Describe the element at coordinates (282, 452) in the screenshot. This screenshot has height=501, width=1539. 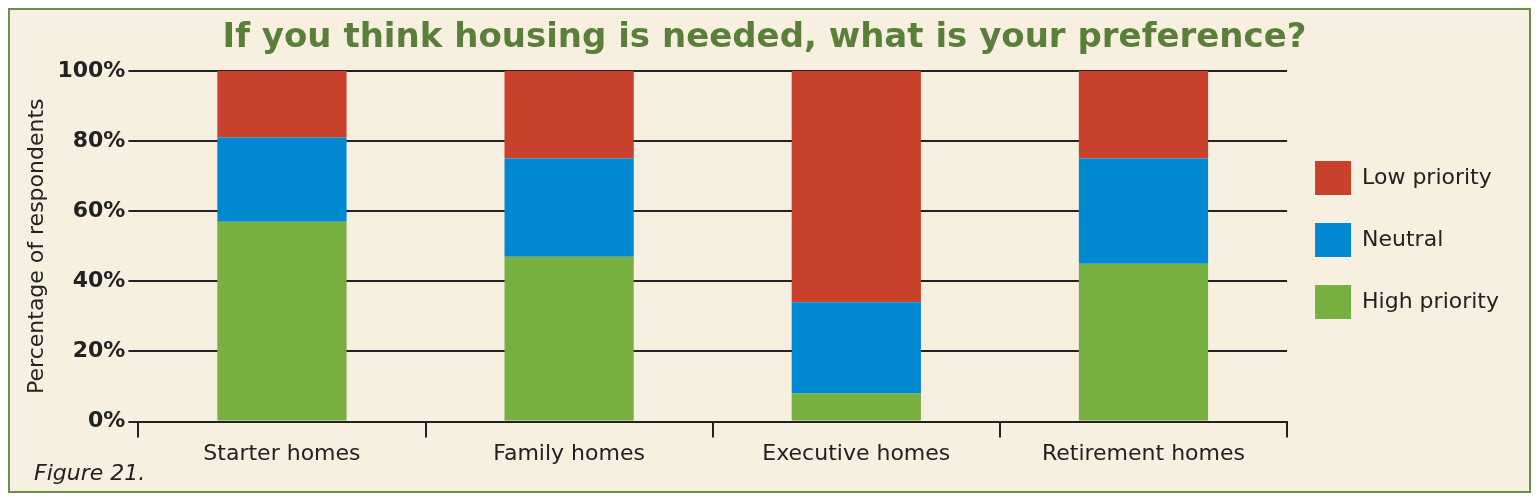
I see `x-tick-label: Starter homes` at that location.